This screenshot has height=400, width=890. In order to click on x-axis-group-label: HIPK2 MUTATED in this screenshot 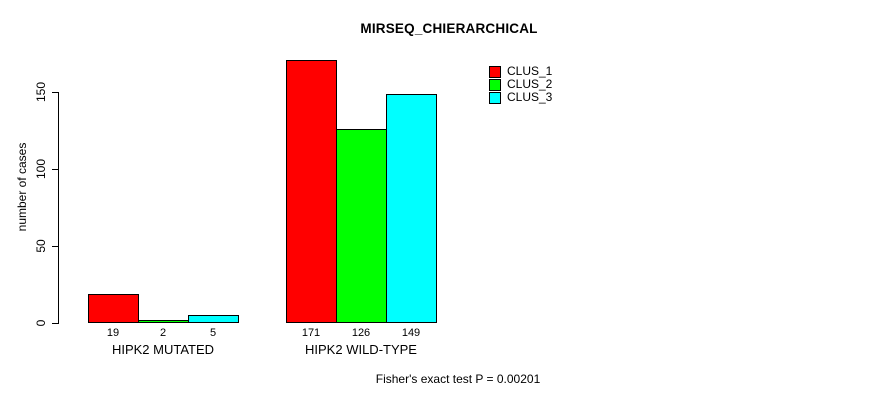, I will do `click(163, 349)`.